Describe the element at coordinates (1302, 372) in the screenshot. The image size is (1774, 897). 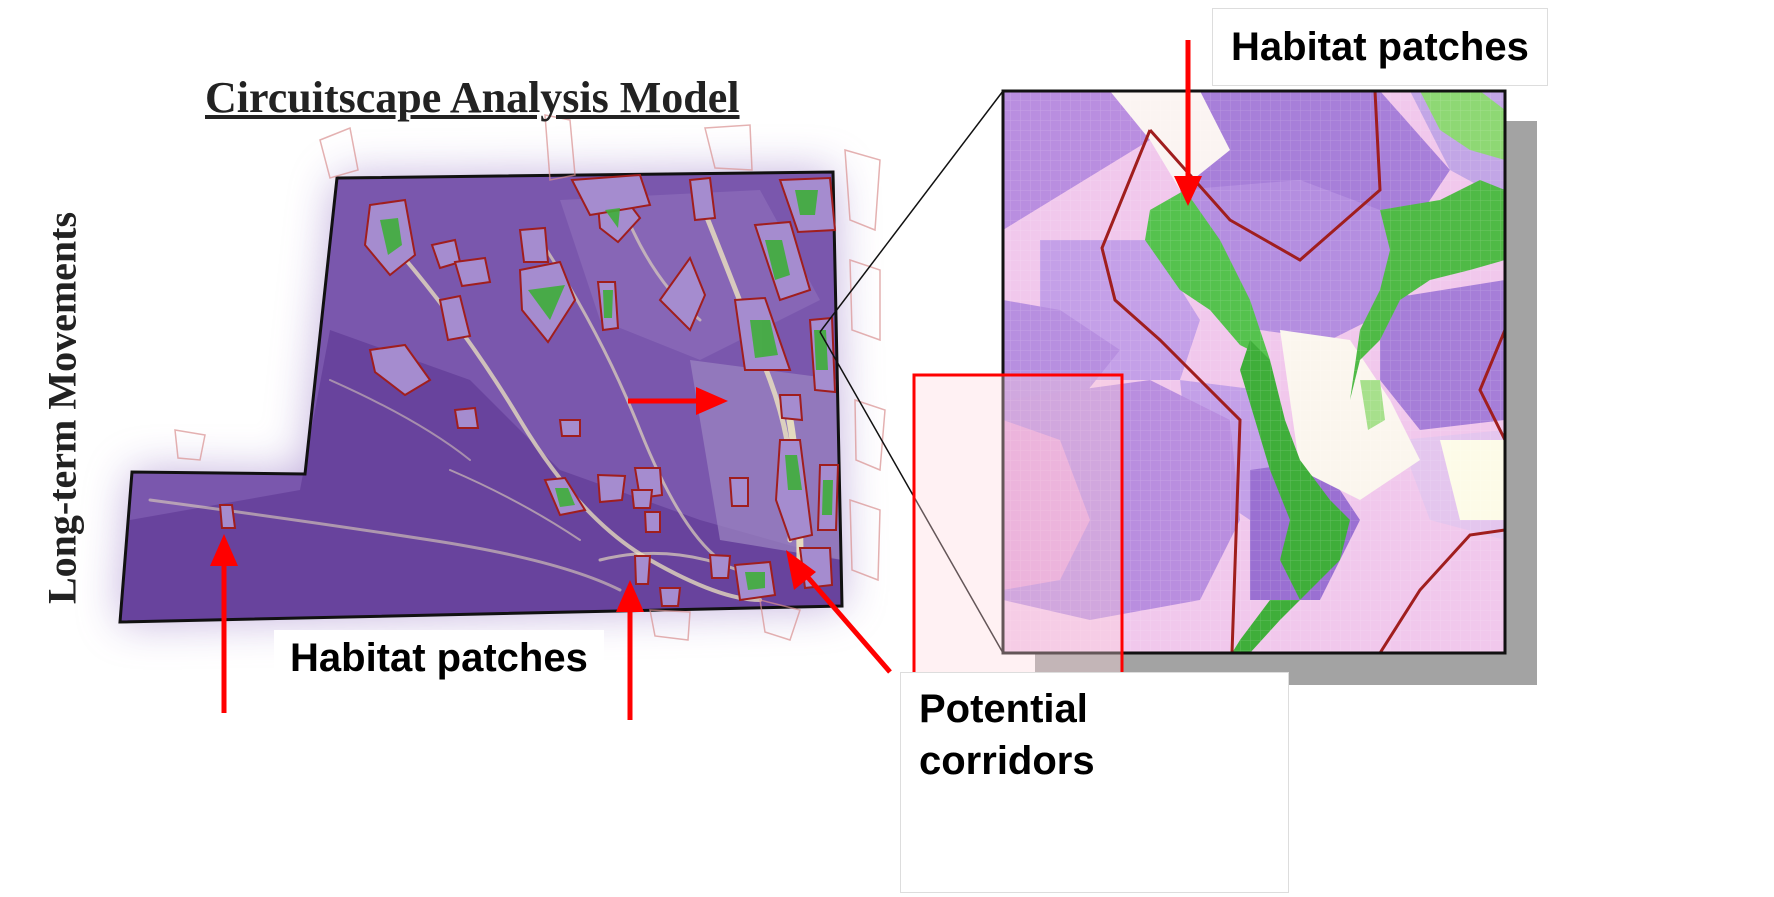
I see `inset-patch-outlines` at that location.